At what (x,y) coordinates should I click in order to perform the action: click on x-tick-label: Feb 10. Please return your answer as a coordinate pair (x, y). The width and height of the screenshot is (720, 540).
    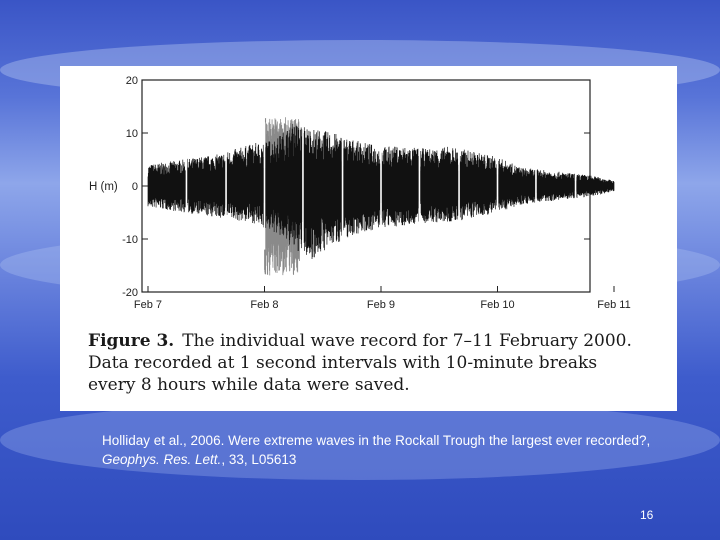
    Looking at the image, I should click on (497, 305).